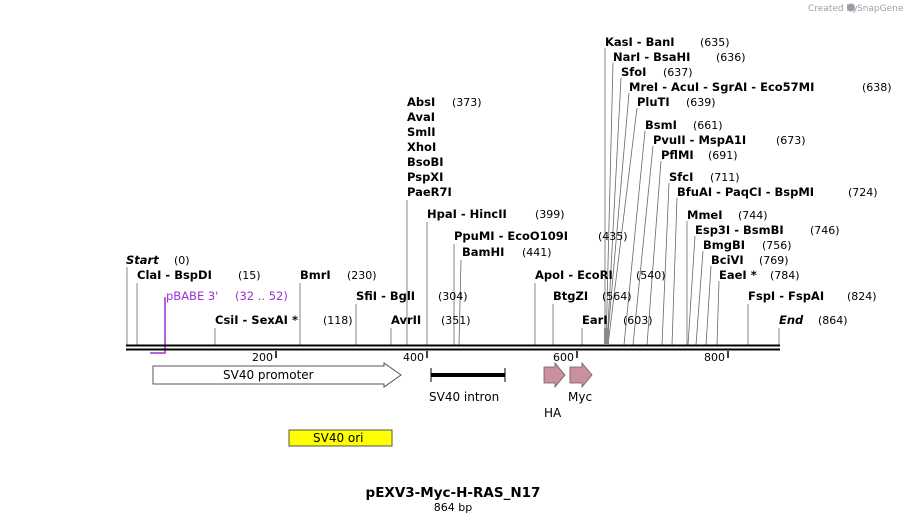  Describe the element at coordinates (643, 245) in the screenshot. I see `leader-pvuii` at that location.